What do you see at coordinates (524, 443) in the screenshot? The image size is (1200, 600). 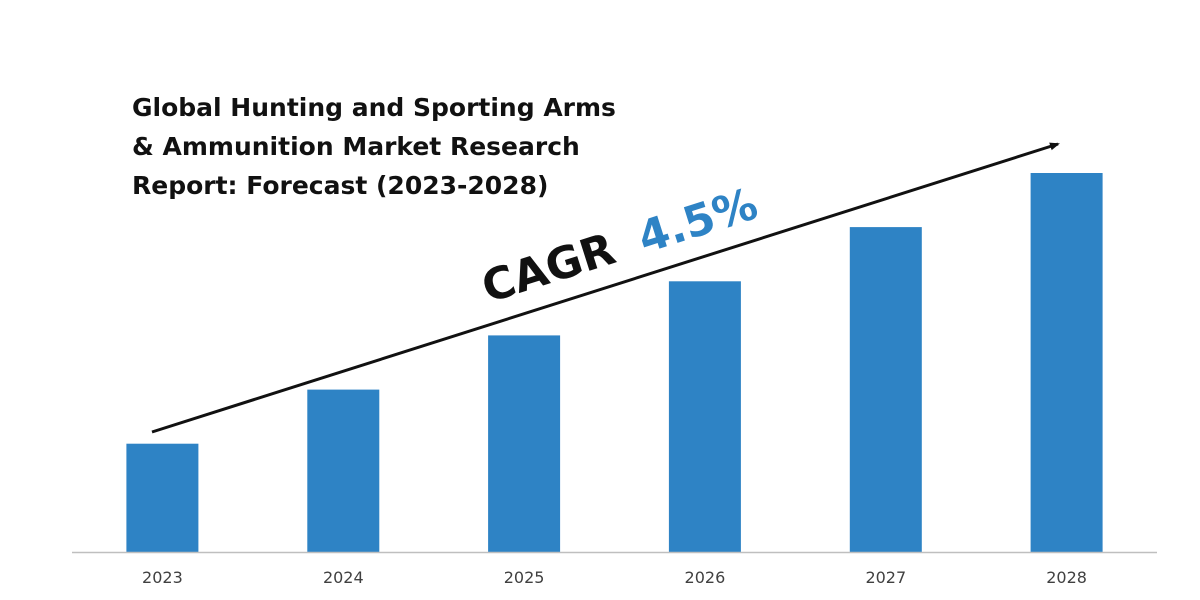 I see `bar-2025` at bounding box center [524, 443].